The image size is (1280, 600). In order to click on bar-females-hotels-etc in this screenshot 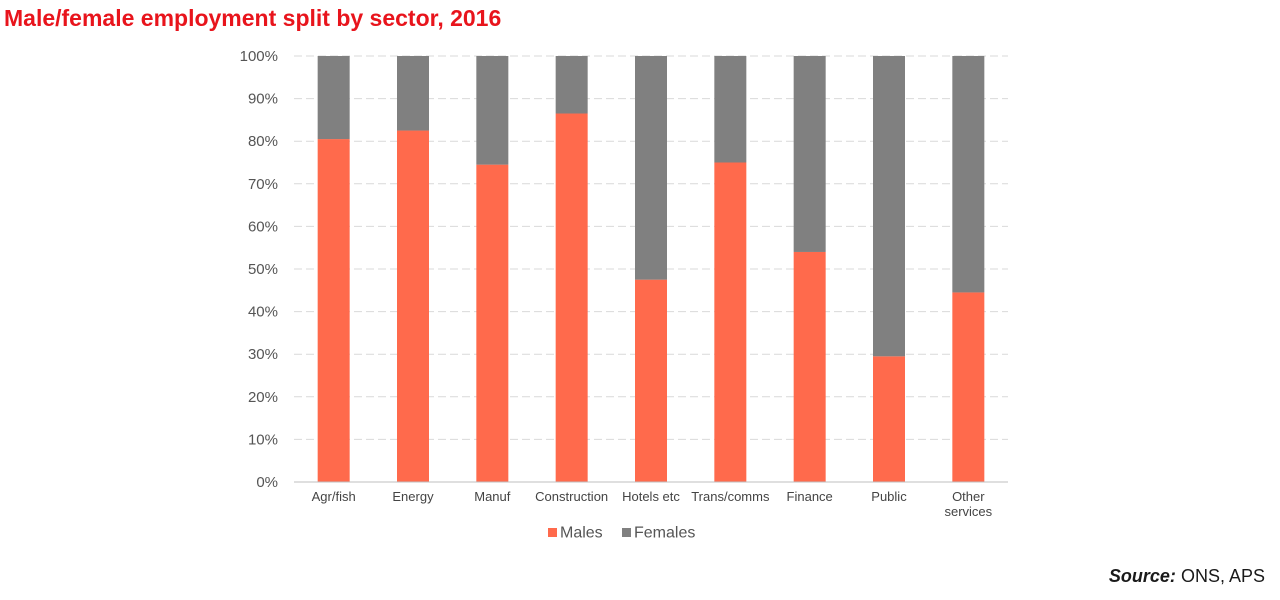, I will do `click(651, 168)`.